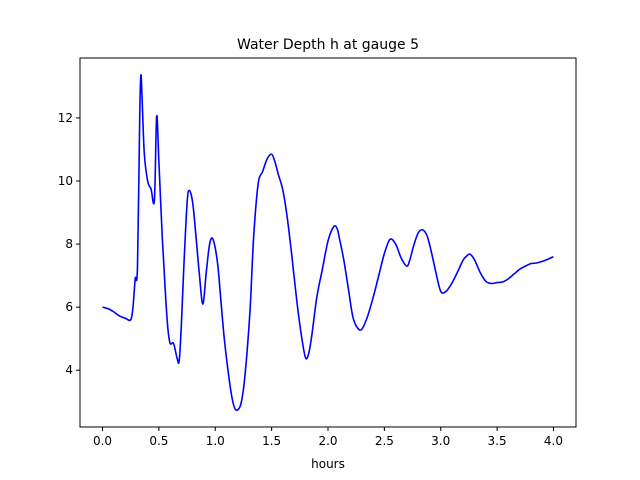  I want to click on y-tick-label: 12, so click(65, 118).